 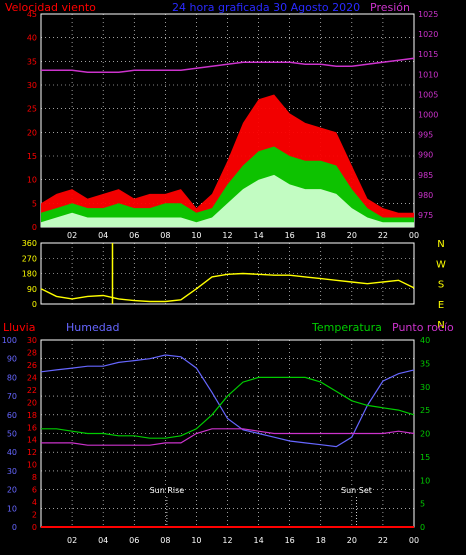 I want to click on pressure-line, so click(x=228, y=65).